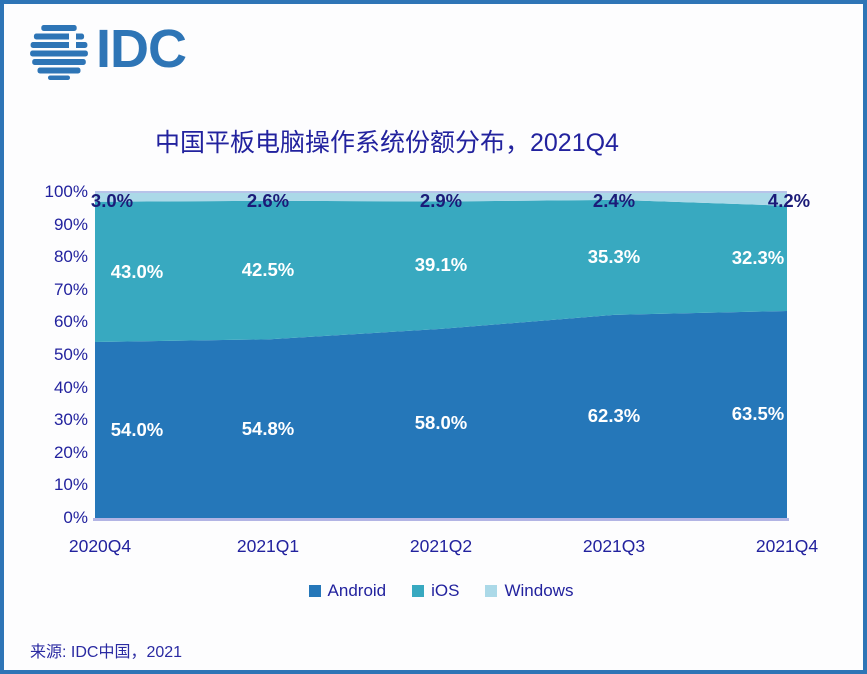 This screenshot has height=674, width=867. Describe the element at coordinates (758, 414) in the screenshot. I see `data-label-android-2021Q4: 63.5%` at that location.